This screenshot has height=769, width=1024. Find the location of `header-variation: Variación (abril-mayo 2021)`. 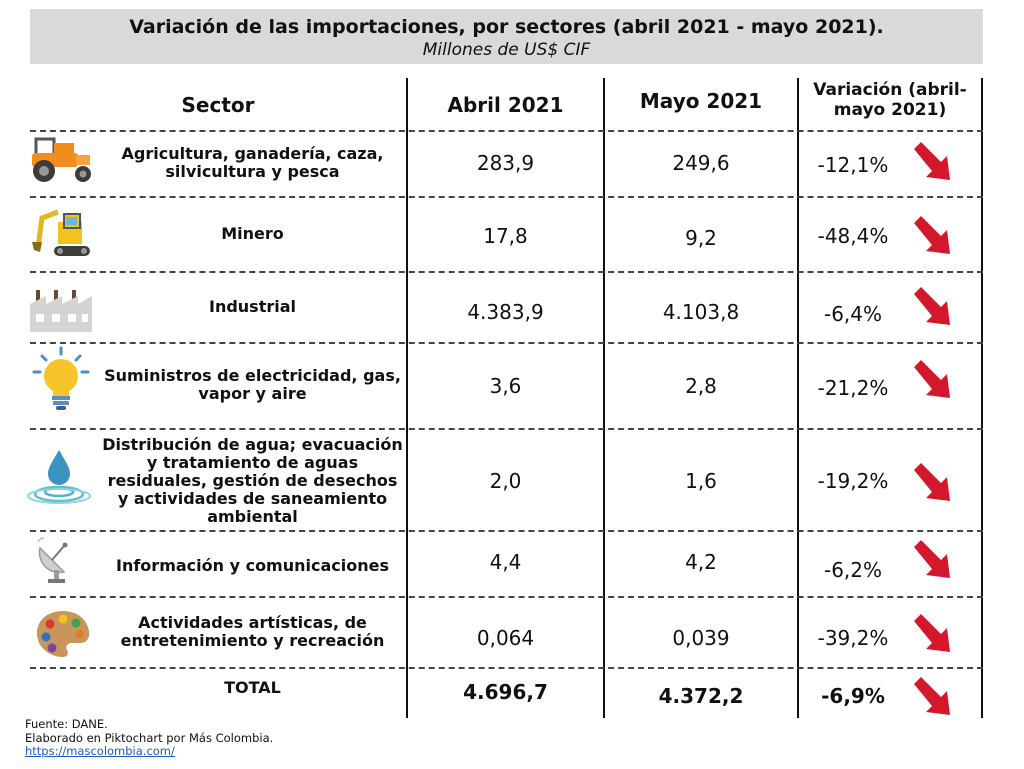

header-variation: Variación (abril-mayo 2021) is located at coordinates (890, 100).